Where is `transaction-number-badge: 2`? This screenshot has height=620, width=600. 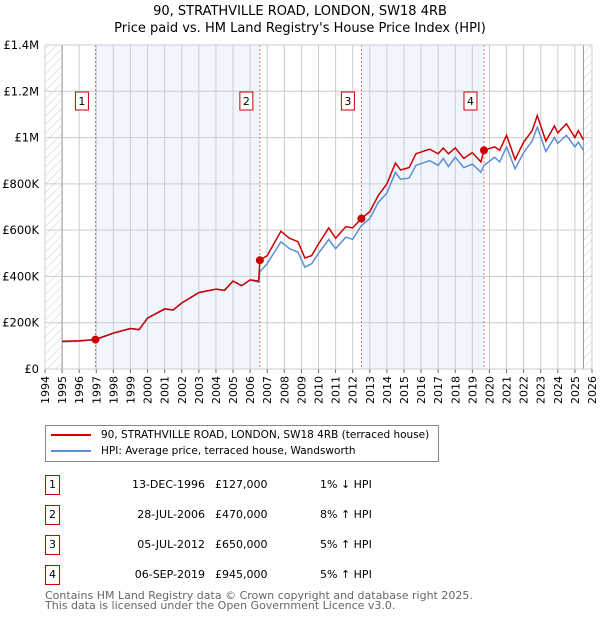
transaction-number-badge: 2 is located at coordinates (52, 515).